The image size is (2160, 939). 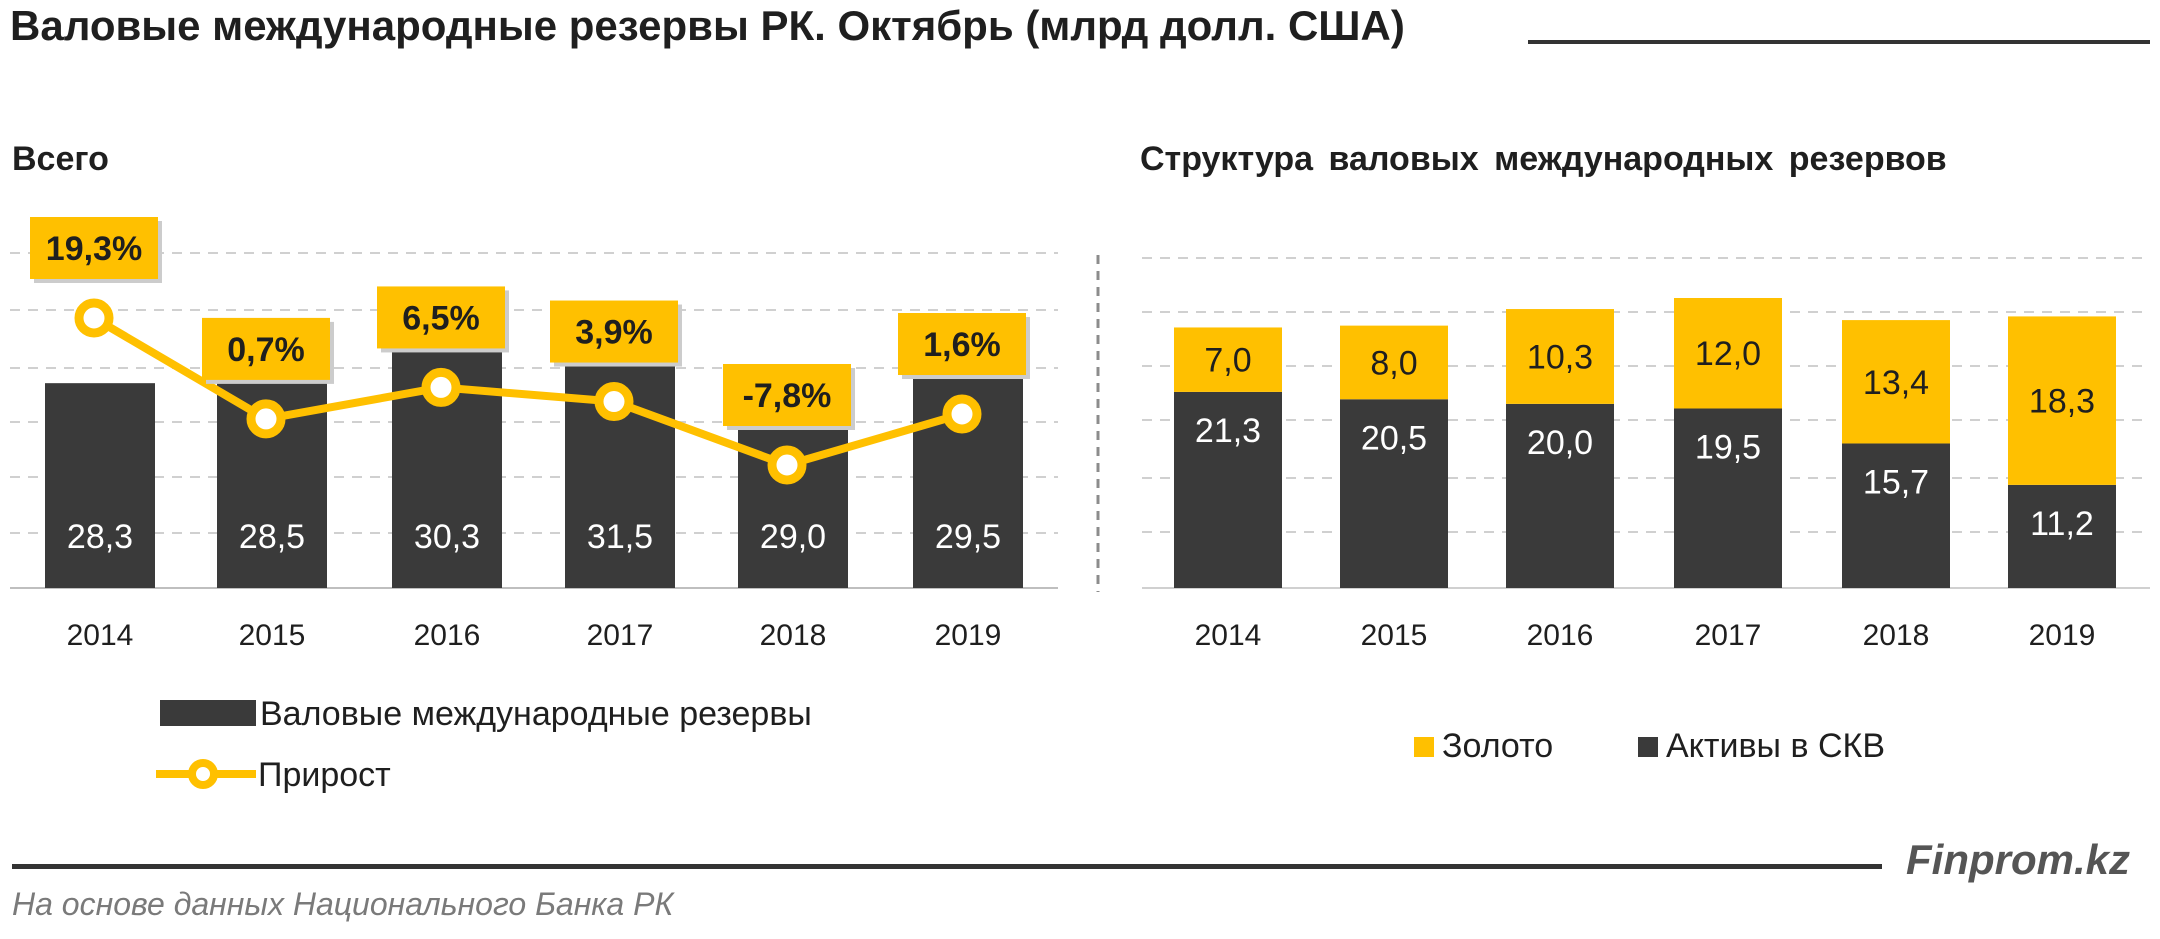 I want to click on bar-gold-2016, so click(x=1560, y=356).